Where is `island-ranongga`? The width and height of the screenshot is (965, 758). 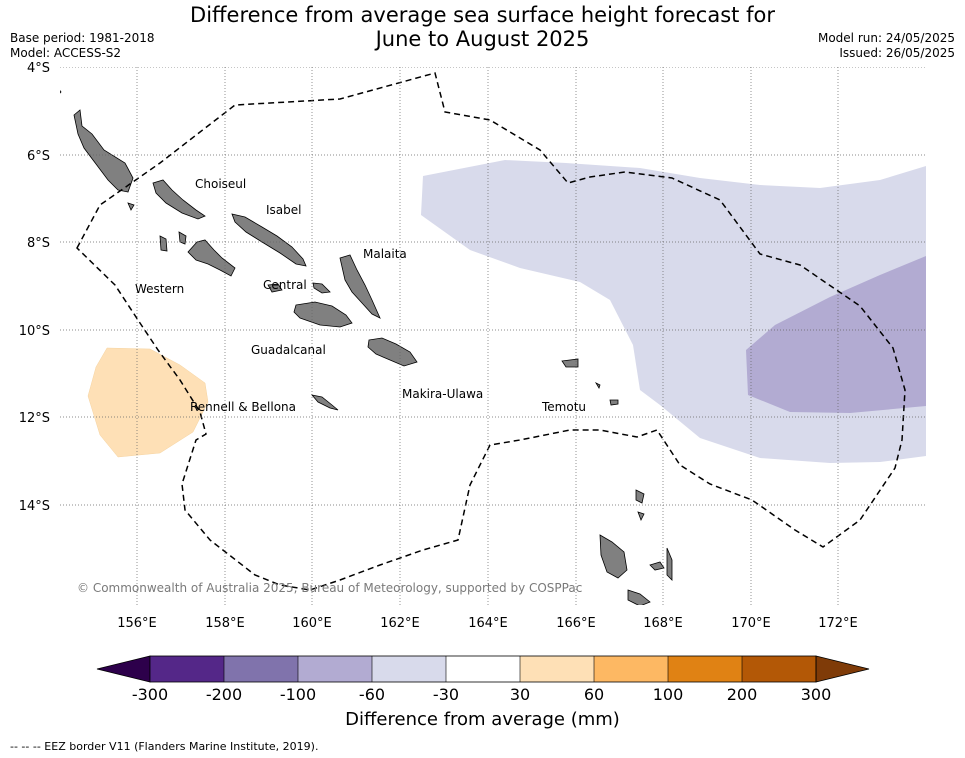
island-ranongga is located at coordinates (182, 238).